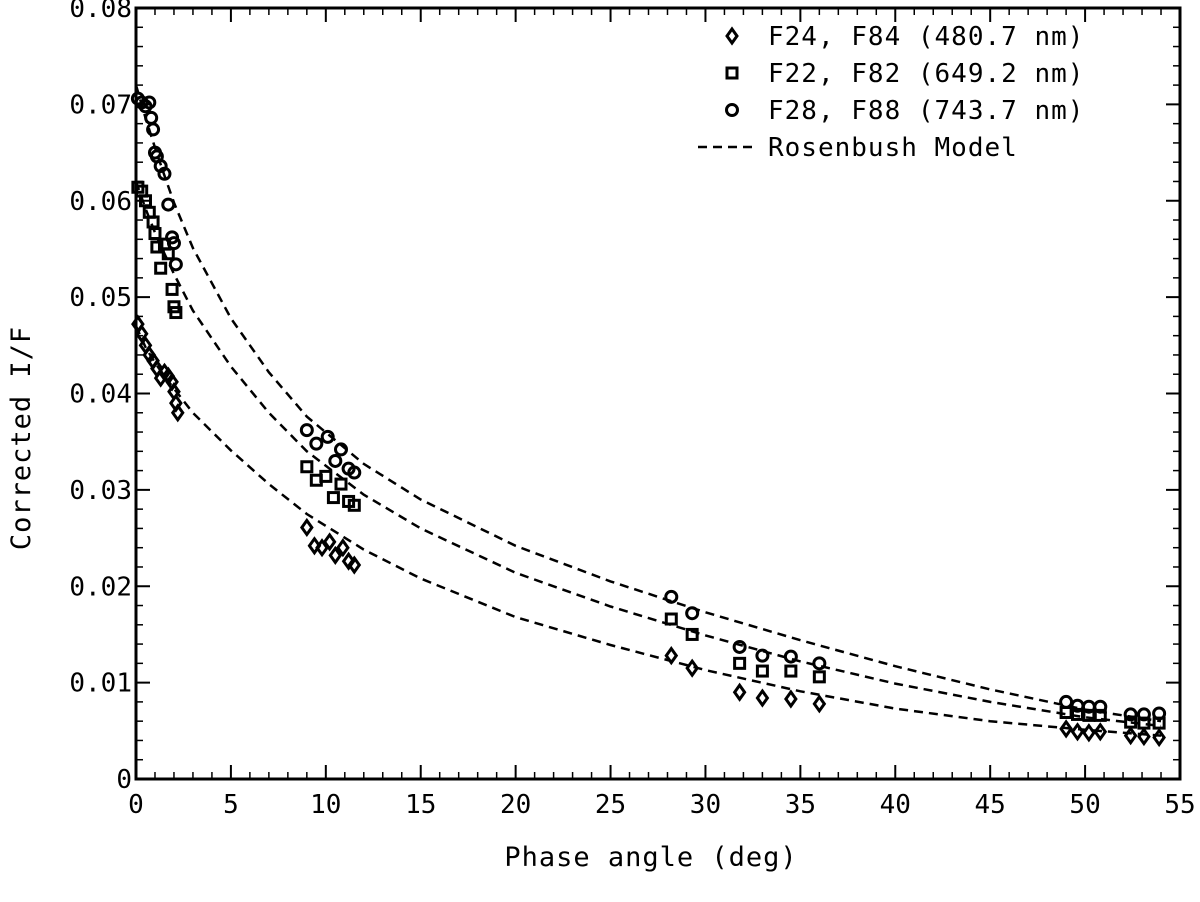 The width and height of the screenshot is (1200, 902). What do you see at coordinates (661, 805) in the screenshot?
I see `x-tick-labels: 0 5 10 15 20 25 30 35 40 45 50 55` at bounding box center [661, 805].